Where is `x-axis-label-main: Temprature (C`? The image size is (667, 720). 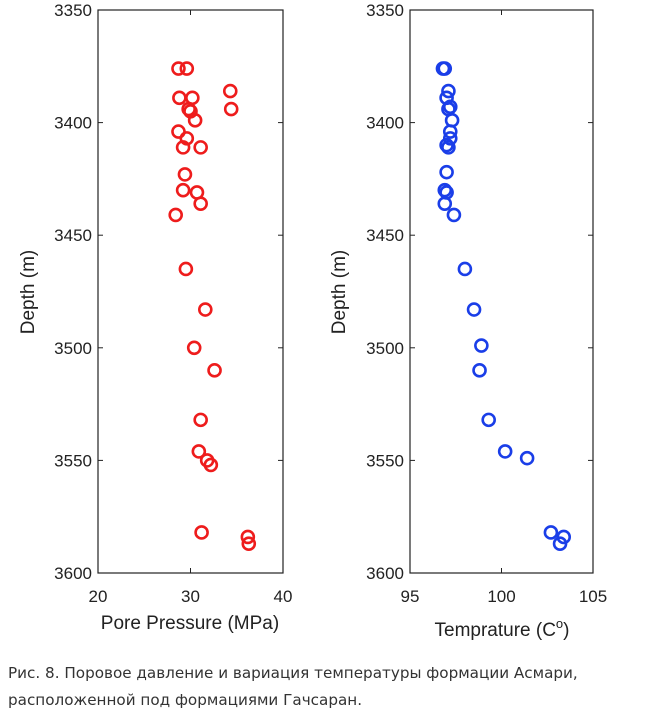
x-axis-label-main: Temprature (C is located at coordinates (495, 630).